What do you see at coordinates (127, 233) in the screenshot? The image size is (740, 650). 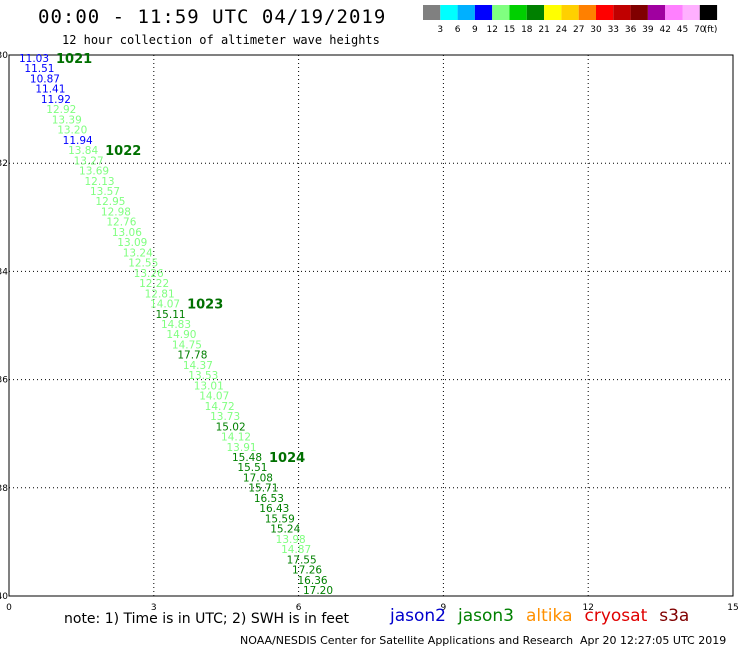 I see `wave-height-value: 13.06` at bounding box center [127, 233].